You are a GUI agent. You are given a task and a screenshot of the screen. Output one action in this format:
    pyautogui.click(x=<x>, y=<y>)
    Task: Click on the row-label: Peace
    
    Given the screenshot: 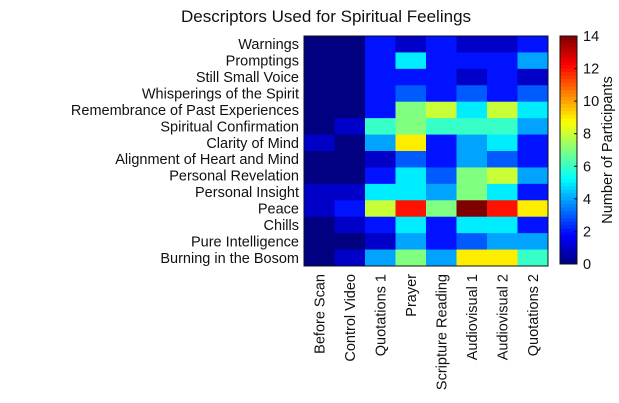 What is the action you would take?
    pyautogui.click(x=278, y=210)
    